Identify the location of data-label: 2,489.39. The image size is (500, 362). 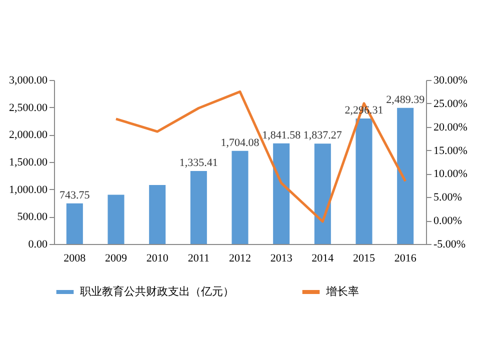
(406, 100).